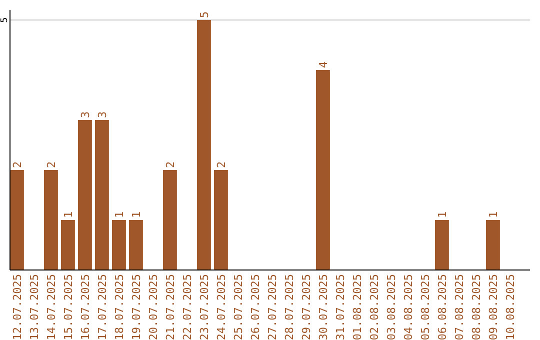  I want to click on x-tick-label: 26.07.2025, so click(255, 307).